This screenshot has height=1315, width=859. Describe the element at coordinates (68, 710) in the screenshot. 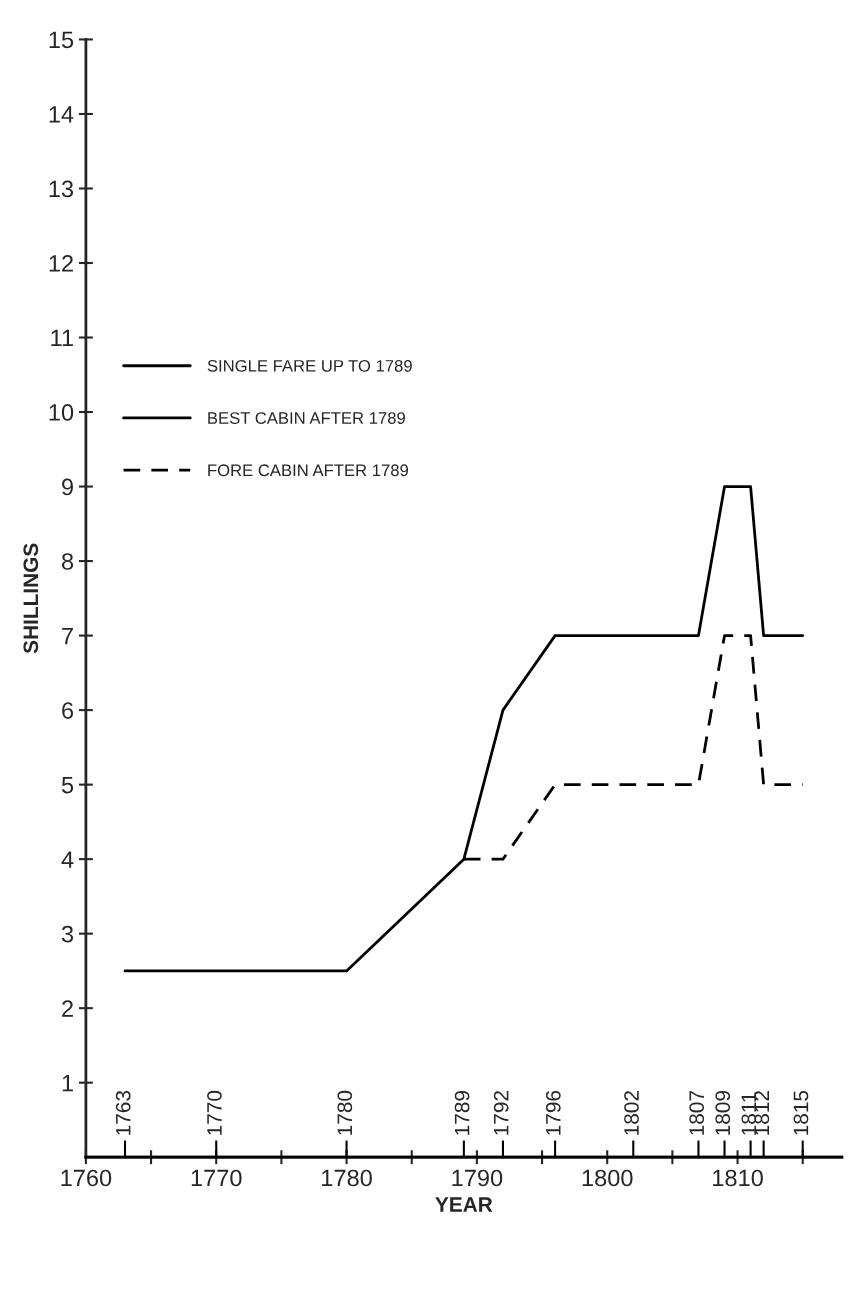

I see `y-tick-label: 6` at that location.